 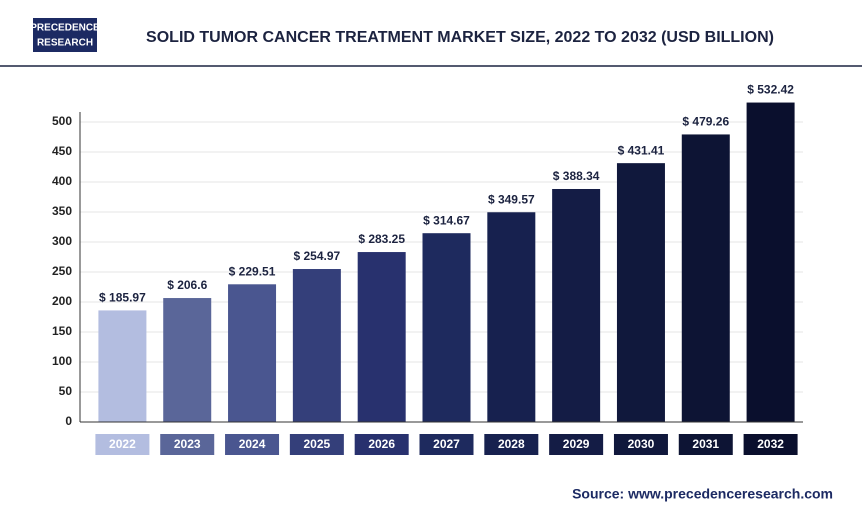 I want to click on value-label: $ 254.97, so click(x=317, y=256).